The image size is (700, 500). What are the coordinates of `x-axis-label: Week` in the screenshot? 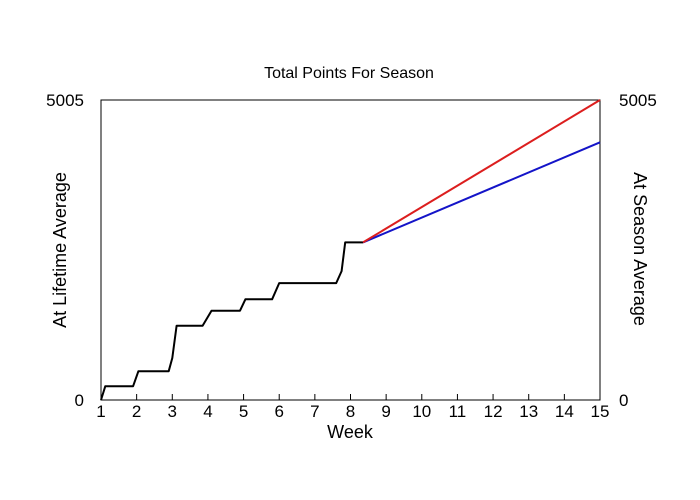 It's located at (350, 432).